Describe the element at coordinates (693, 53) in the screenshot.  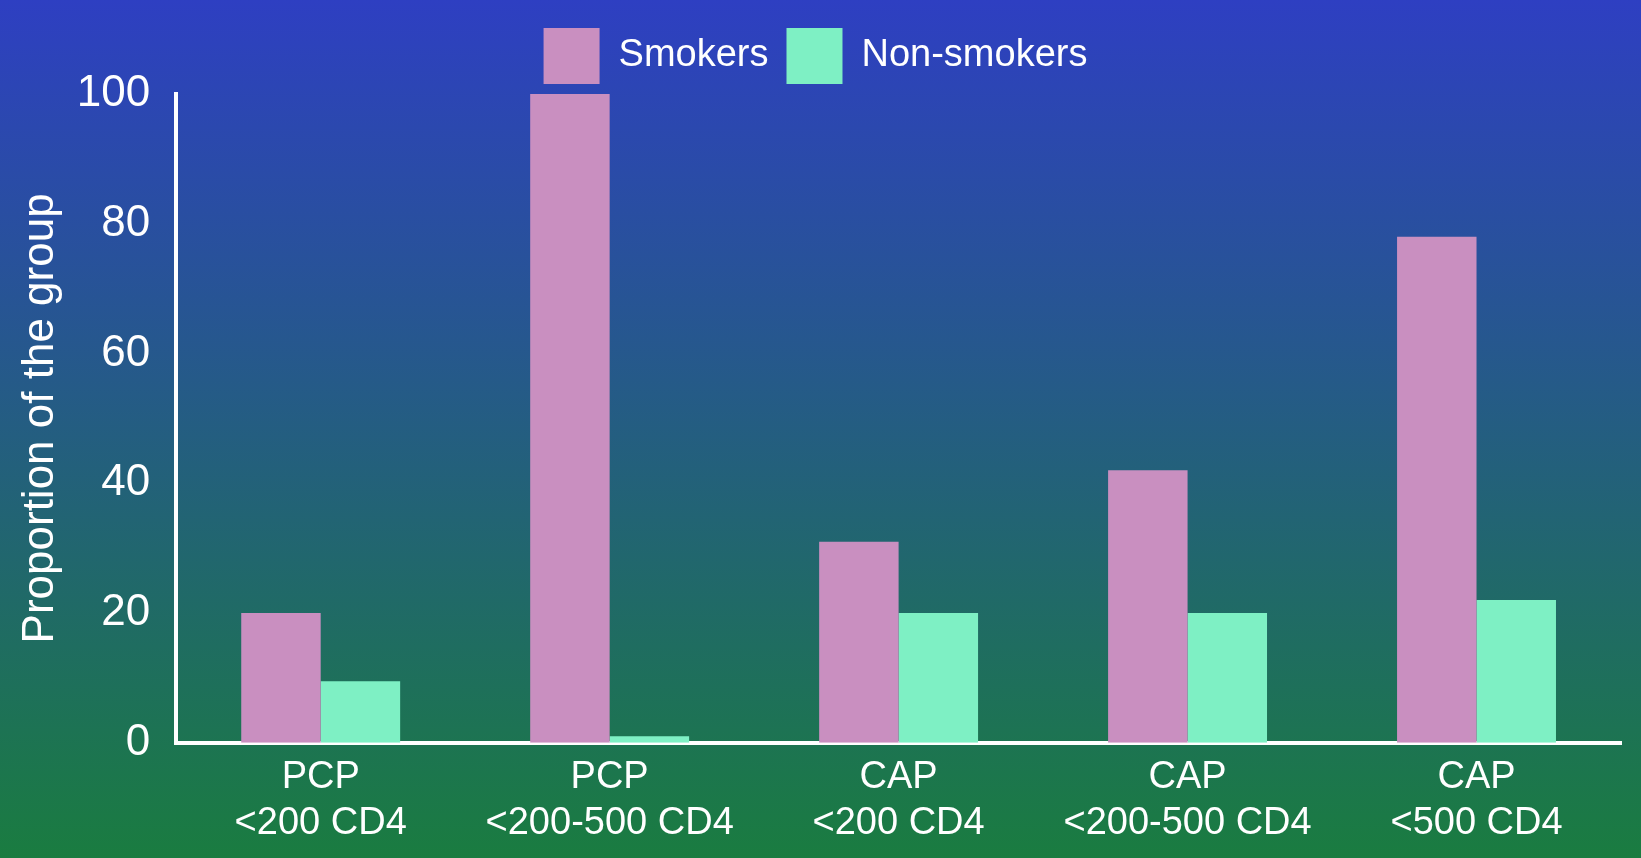
I see `legend-label: Smokers` at that location.